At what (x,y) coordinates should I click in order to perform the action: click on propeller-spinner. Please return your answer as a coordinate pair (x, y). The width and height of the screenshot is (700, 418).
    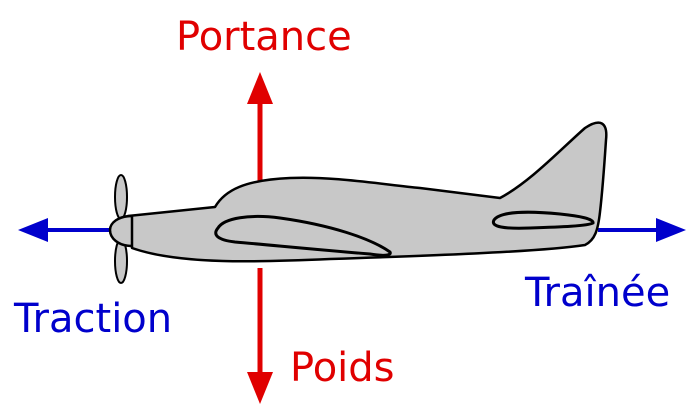
    Looking at the image, I should click on (121, 231).